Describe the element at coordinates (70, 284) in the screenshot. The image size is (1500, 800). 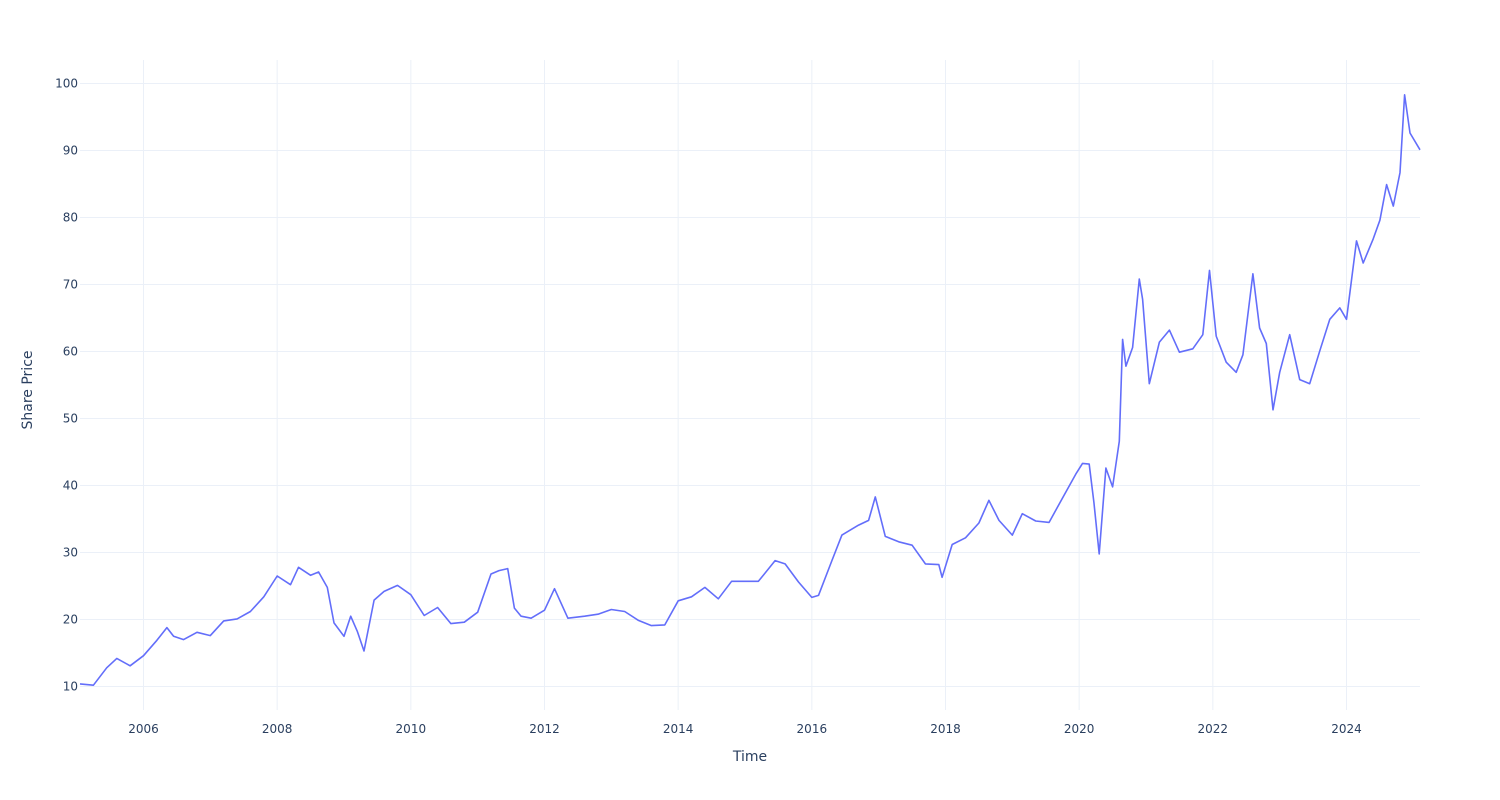
I see `y-tick-label: 70` at that location.